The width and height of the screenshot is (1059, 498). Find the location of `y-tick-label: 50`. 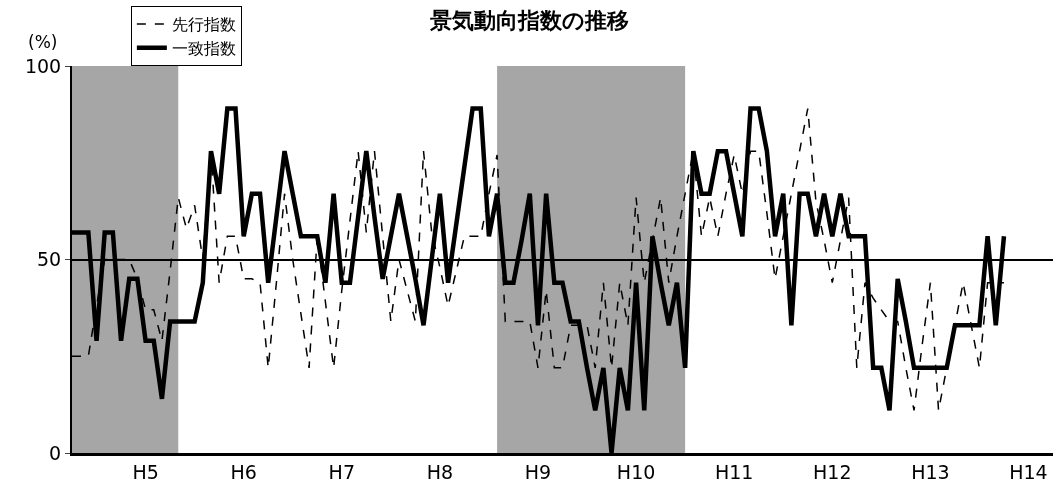

y-tick-label: 50 is located at coordinates (49, 259).